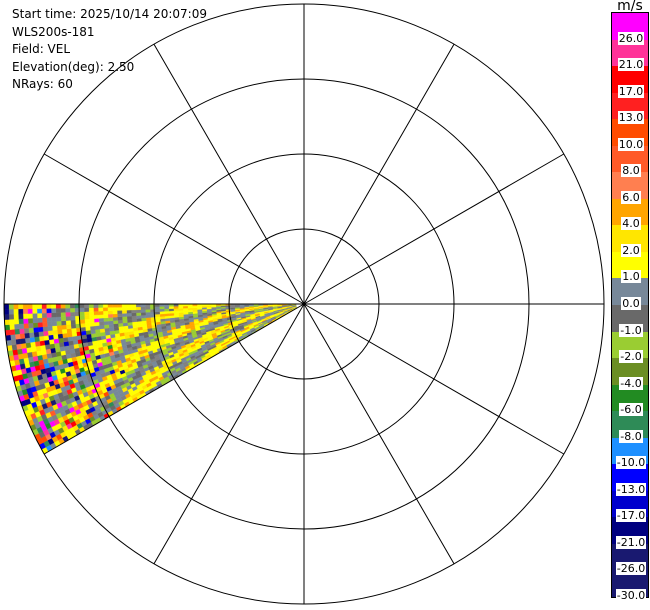  Describe the element at coordinates (631, 330) in the screenshot. I see `colorbar-label: -1.0` at that location.